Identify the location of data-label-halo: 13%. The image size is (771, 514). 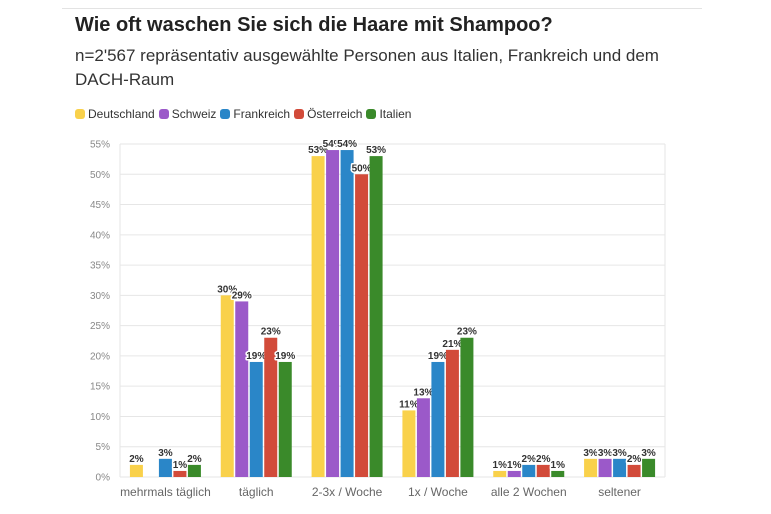
(423, 392).